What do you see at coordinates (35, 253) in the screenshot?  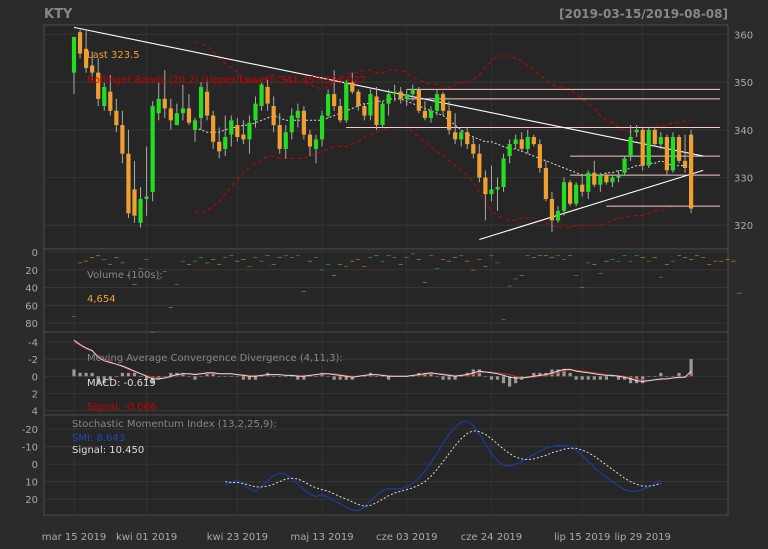 I see `volume-y-tick-label: 0` at bounding box center [35, 253].